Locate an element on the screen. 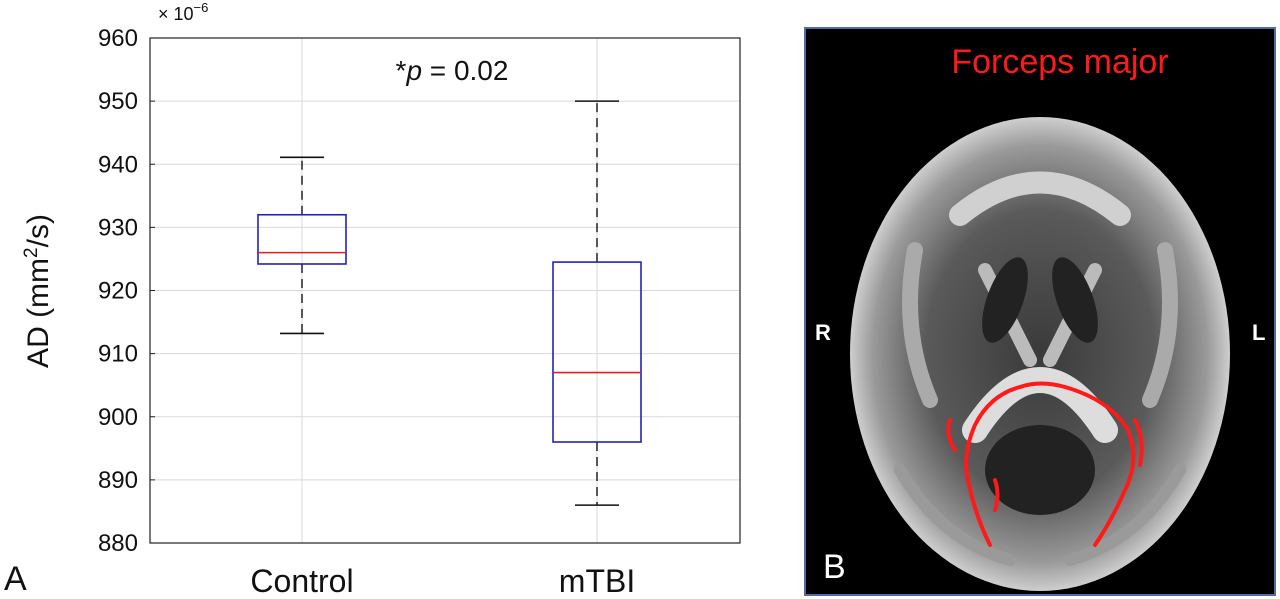 This screenshot has height=599, width=1280. x-tick-label-control: Control is located at coordinates (301, 581).